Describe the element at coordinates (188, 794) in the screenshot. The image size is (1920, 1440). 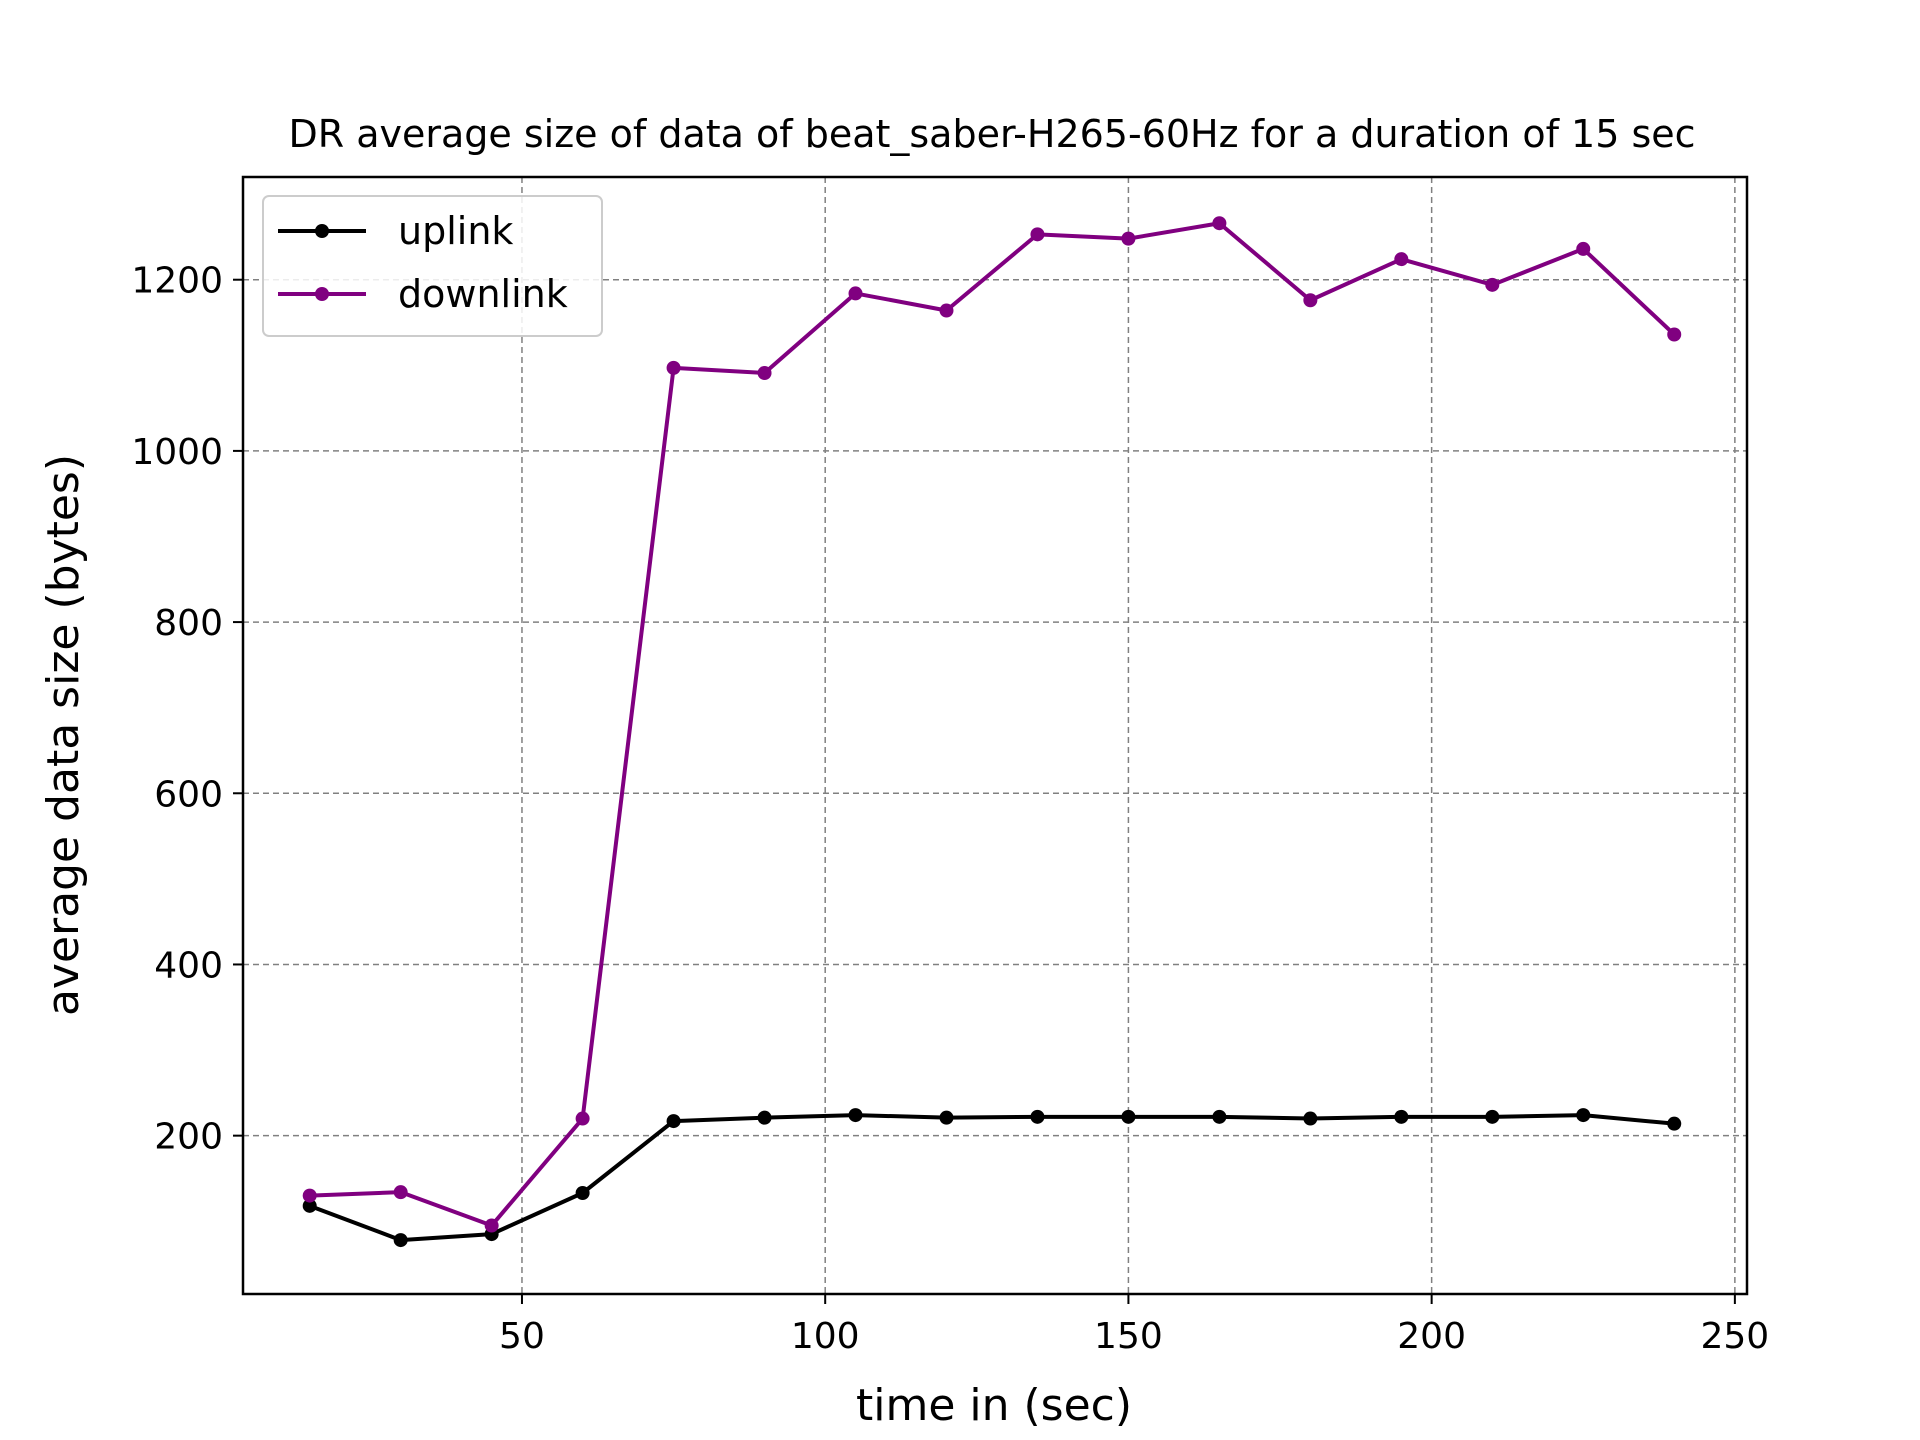
I see `y-tick-label: 600` at that location.